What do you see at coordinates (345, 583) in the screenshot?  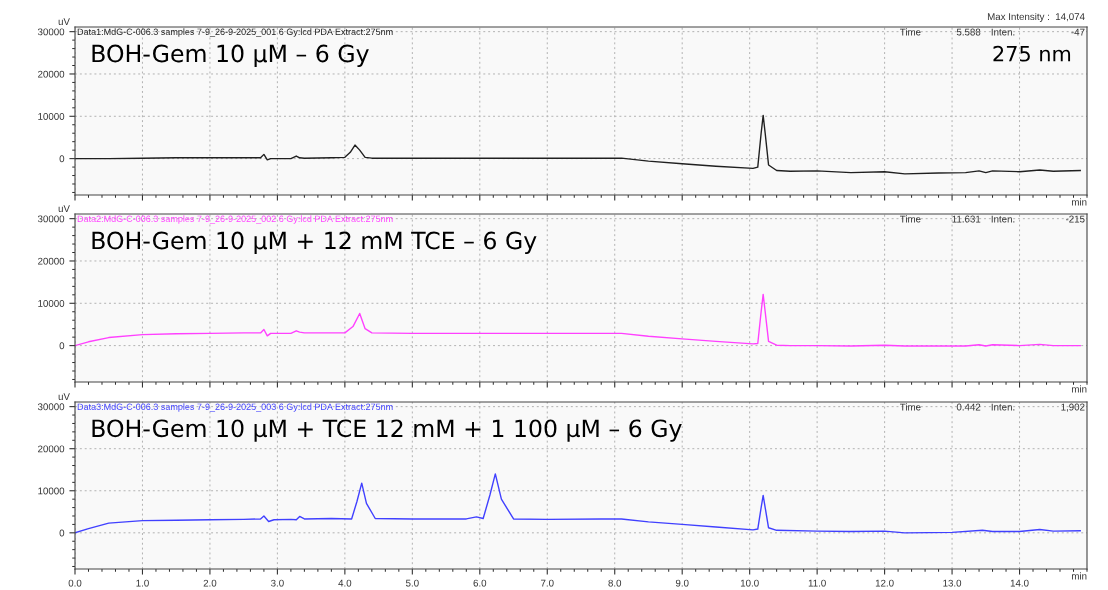 I see `x-tick-label: 4.0` at bounding box center [345, 583].